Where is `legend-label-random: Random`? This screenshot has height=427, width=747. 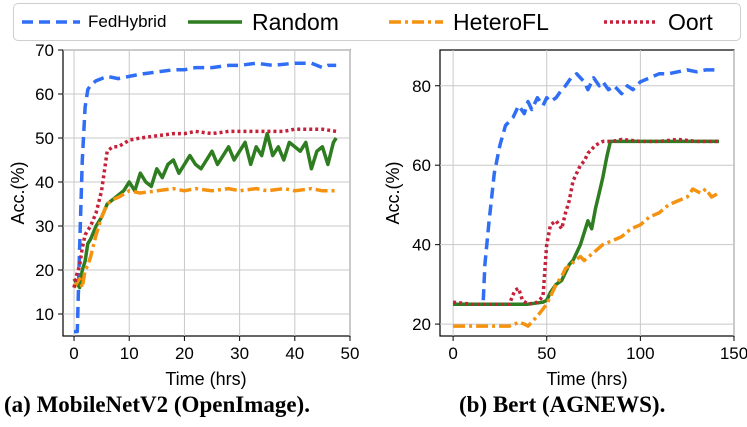
legend-label-random: Random is located at coordinates (295, 21).